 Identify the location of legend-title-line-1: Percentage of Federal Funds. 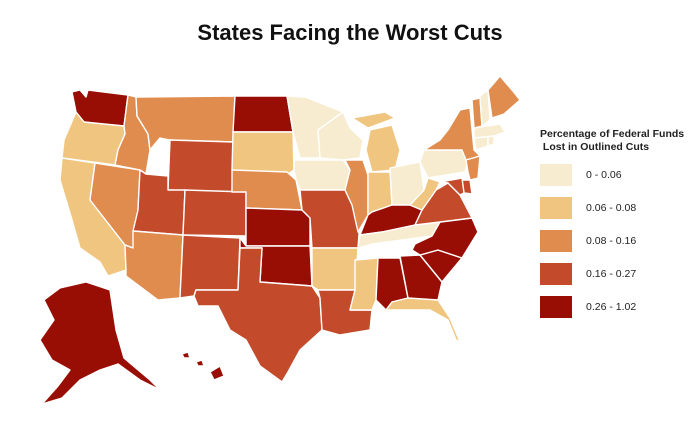
(612, 134).